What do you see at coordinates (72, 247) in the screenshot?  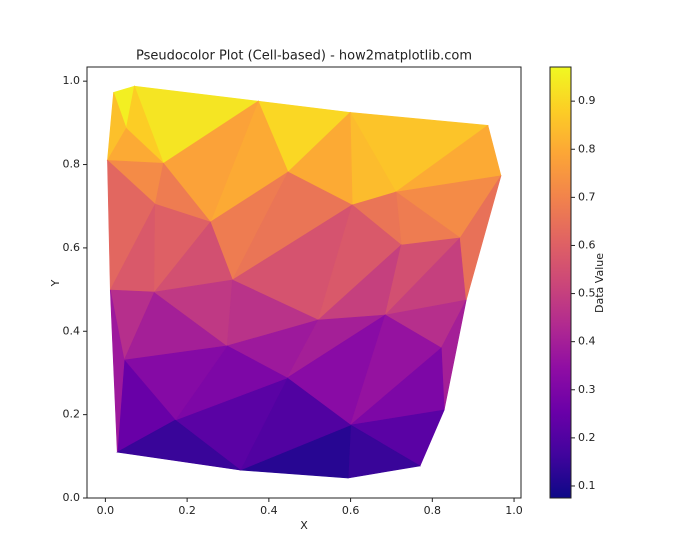 I see `y-tick-label: 0.6` at bounding box center [72, 247].